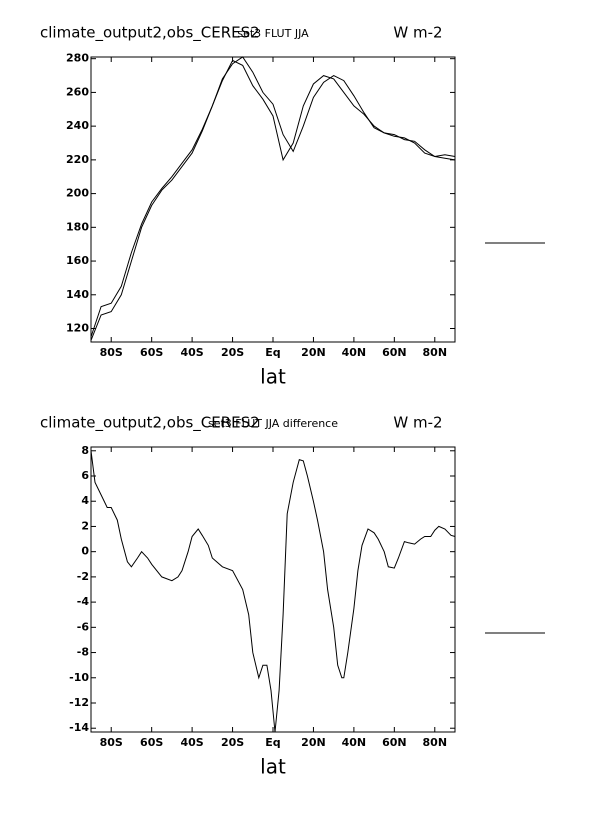 Image resolution: width=606 pixels, height=814 pixels. What do you see at coordinates (77, 91) in the screenshot?
I see `y-tick-label: 260` at bounding box center [77, 91].